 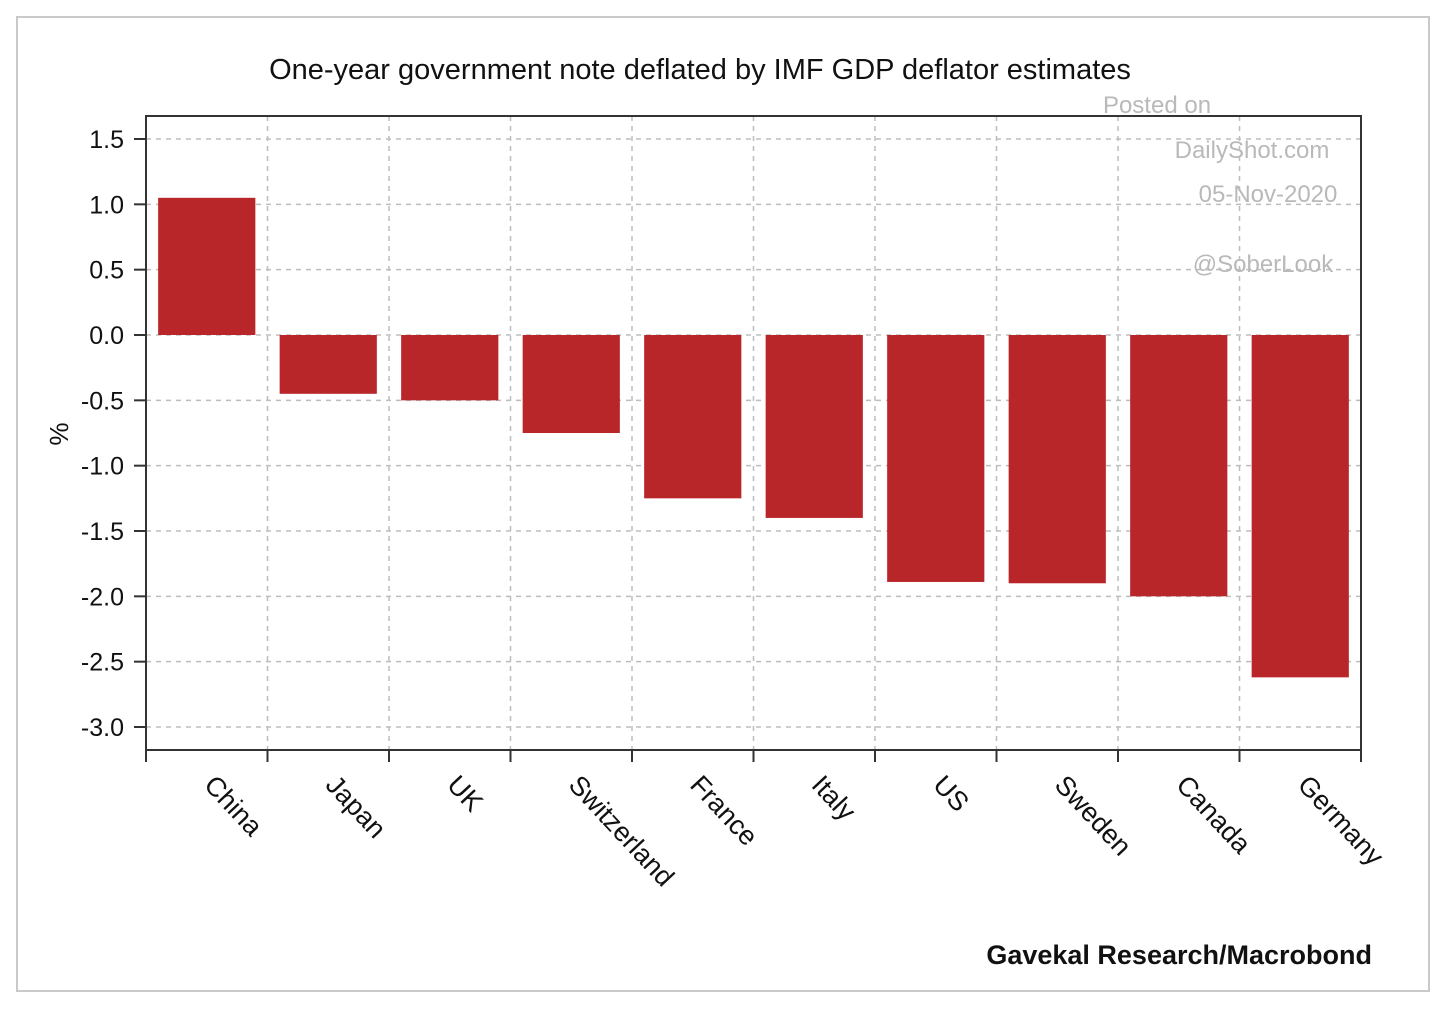 What do you see at coordinates (1179, 955) in the screenshot?
I see `source-label: Gavekal Research/Macrobond` at bounding box center [1179, 955].